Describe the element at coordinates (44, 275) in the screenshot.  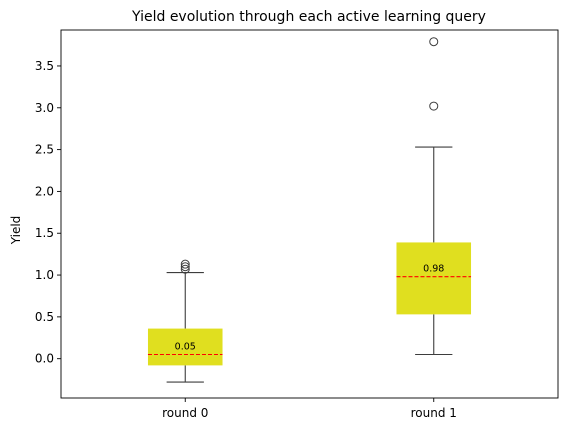
I see `y-tick-label: 1.0` at that location.